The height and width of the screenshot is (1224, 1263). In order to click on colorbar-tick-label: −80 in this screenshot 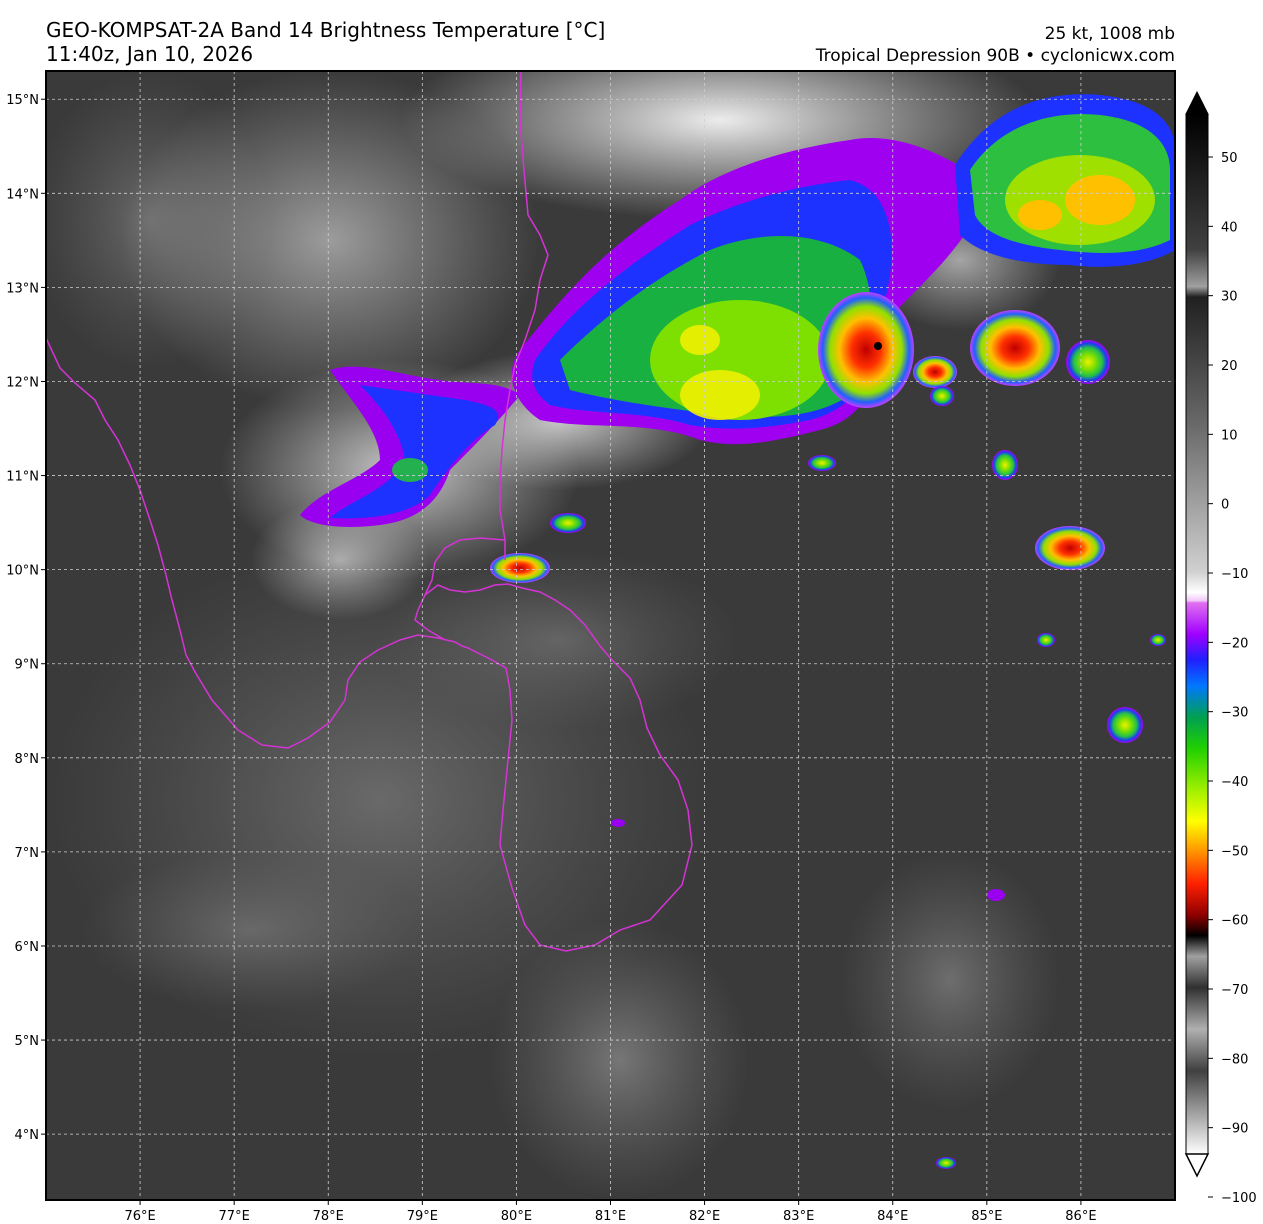, I will do `click(1234, 1059)`.